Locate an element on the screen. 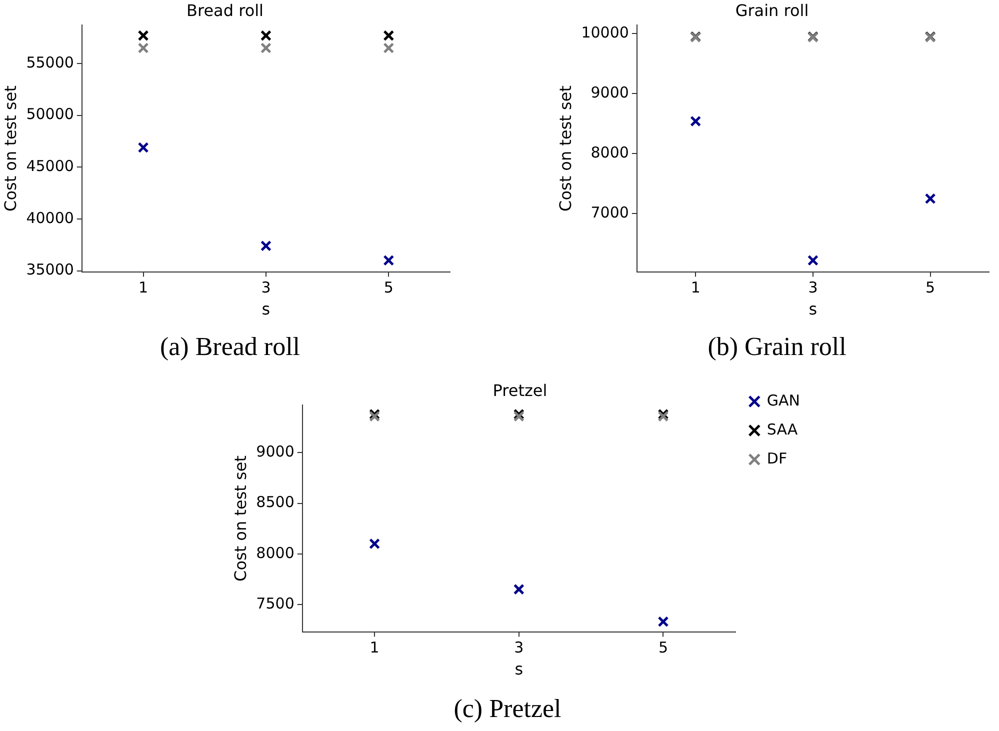  y-tick-label: 8500 is located at coordinates (275, 502).